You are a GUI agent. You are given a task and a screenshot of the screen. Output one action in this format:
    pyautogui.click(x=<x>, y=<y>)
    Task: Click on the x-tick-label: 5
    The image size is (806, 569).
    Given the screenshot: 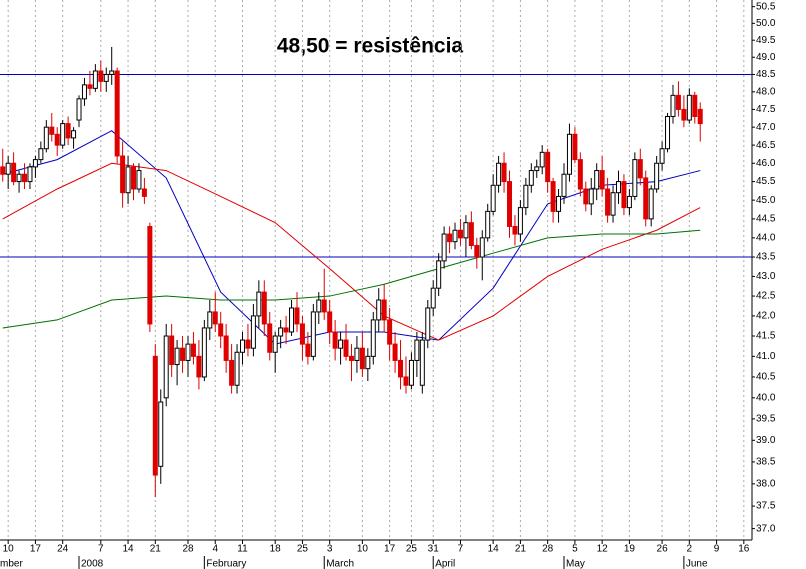 What is the action you would take?
    pyautogui.click(x=575, y=549)
    